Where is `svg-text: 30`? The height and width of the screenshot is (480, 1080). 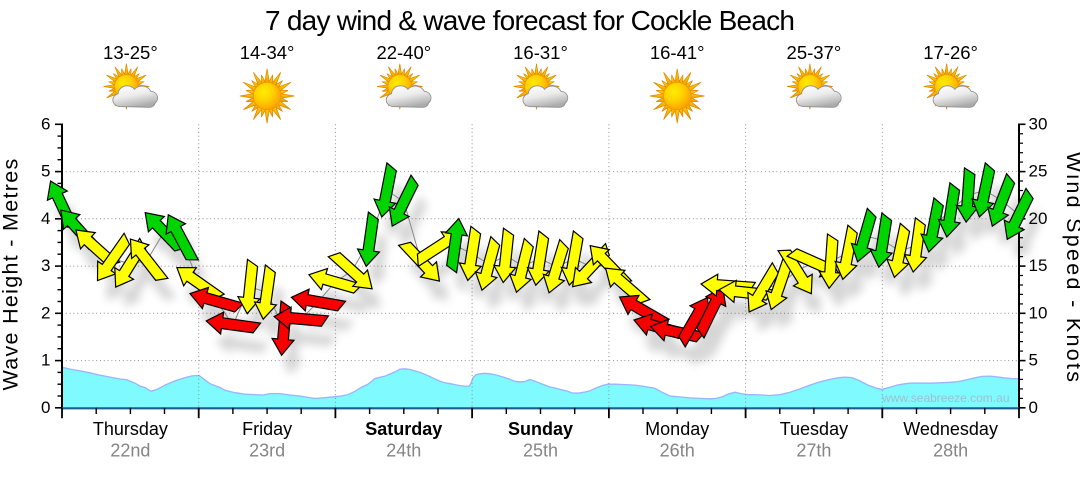
svg-text: 30 is located at coordinates (1038, 123).